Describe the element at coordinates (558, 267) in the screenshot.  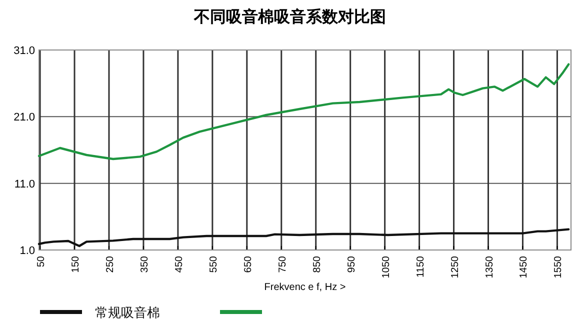
I see `x-tick-label: 1550` at that location.